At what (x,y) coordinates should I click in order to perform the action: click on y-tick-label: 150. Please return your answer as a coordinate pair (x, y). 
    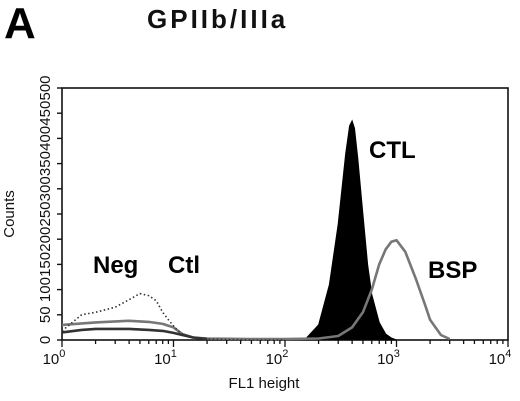
    Looking at the image, I should click on (45, 264).